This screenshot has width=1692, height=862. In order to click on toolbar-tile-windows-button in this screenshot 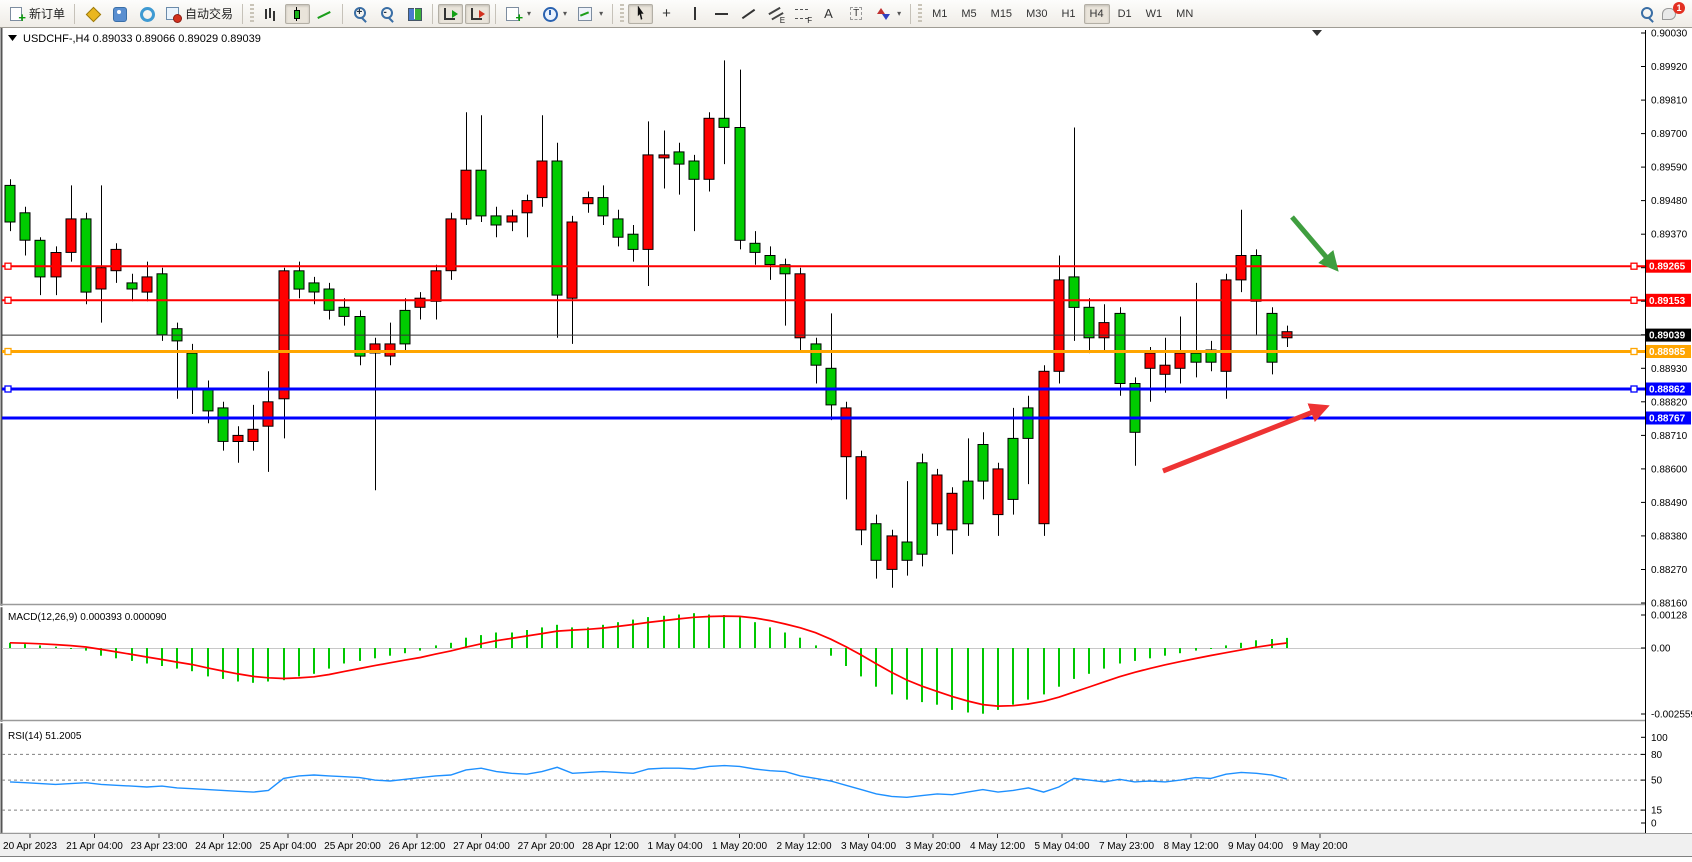, I will do `click(414, 14)`.